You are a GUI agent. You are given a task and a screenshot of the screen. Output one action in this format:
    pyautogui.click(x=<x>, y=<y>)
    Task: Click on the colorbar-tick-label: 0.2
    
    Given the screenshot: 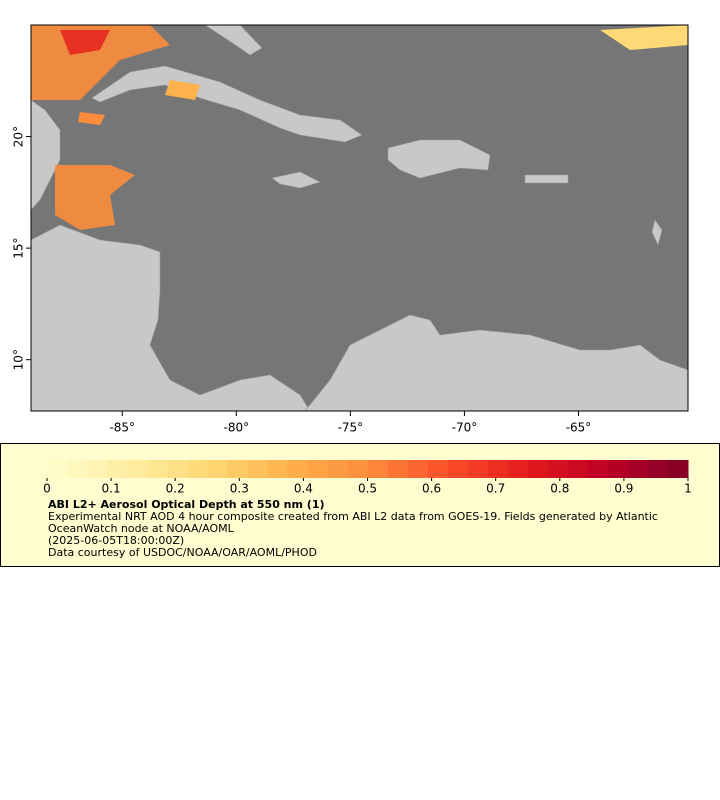 What is the action you would take?
    pyautogui.click(x=175, y=489)
    